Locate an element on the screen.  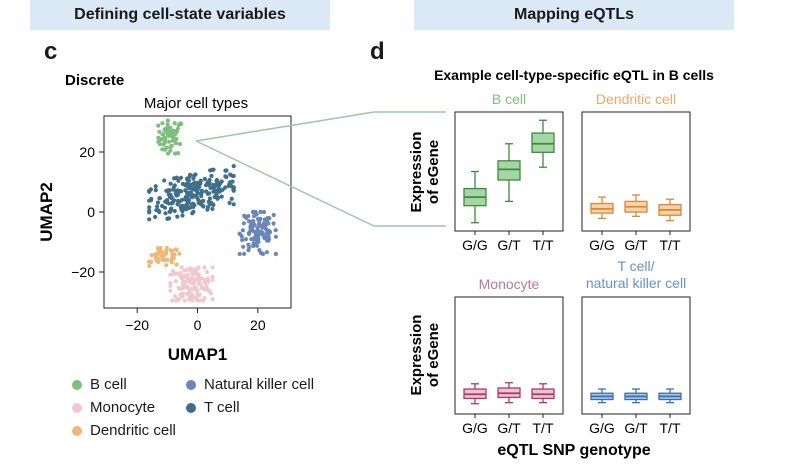
zoom-connector is located at coordinates (320, 169).